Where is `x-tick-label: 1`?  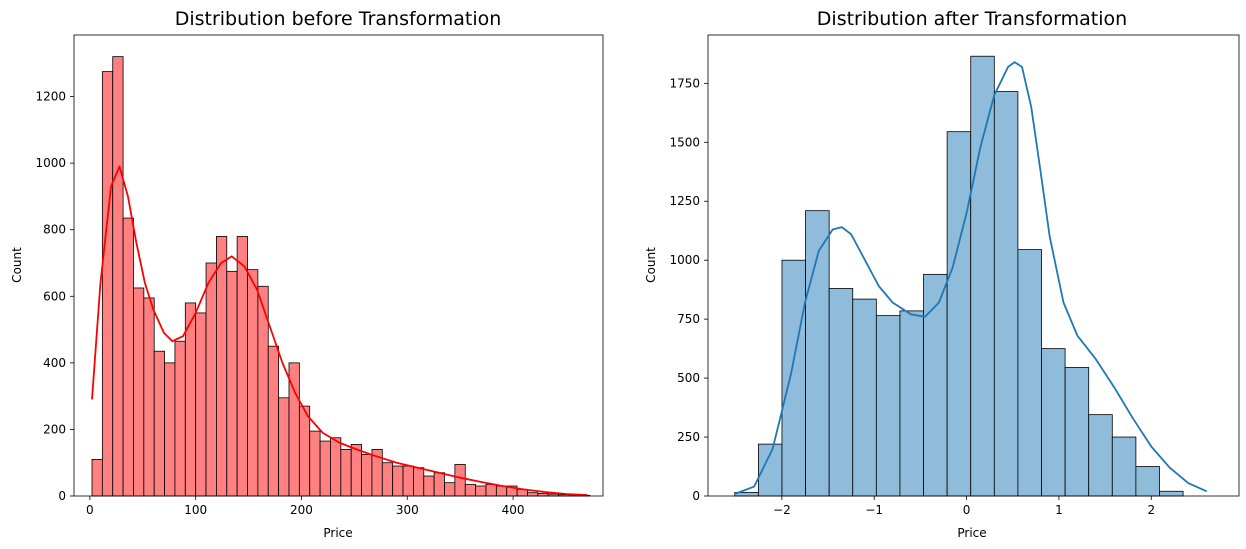
x-tick-label: 1 is located at coordinates (1059, 510).